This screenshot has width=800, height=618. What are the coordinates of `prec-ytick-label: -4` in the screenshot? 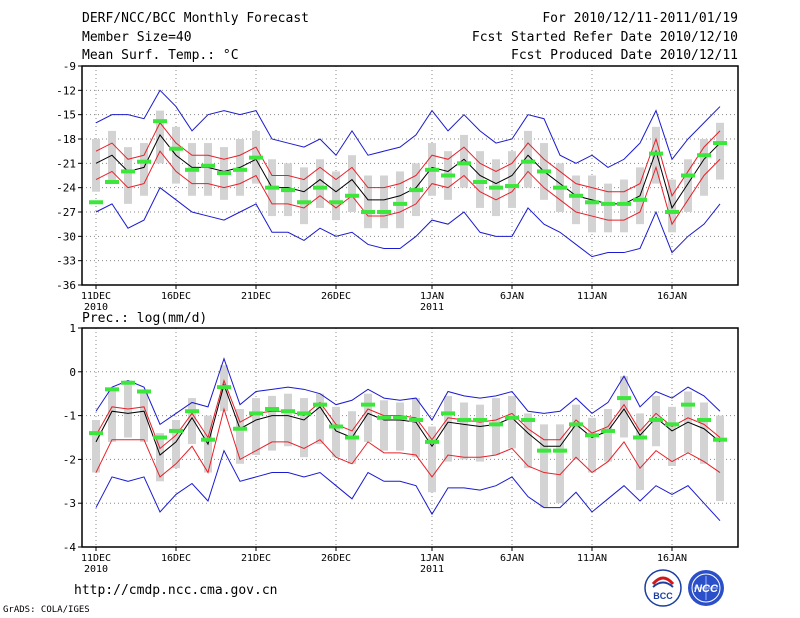 It's located at (70, 547).